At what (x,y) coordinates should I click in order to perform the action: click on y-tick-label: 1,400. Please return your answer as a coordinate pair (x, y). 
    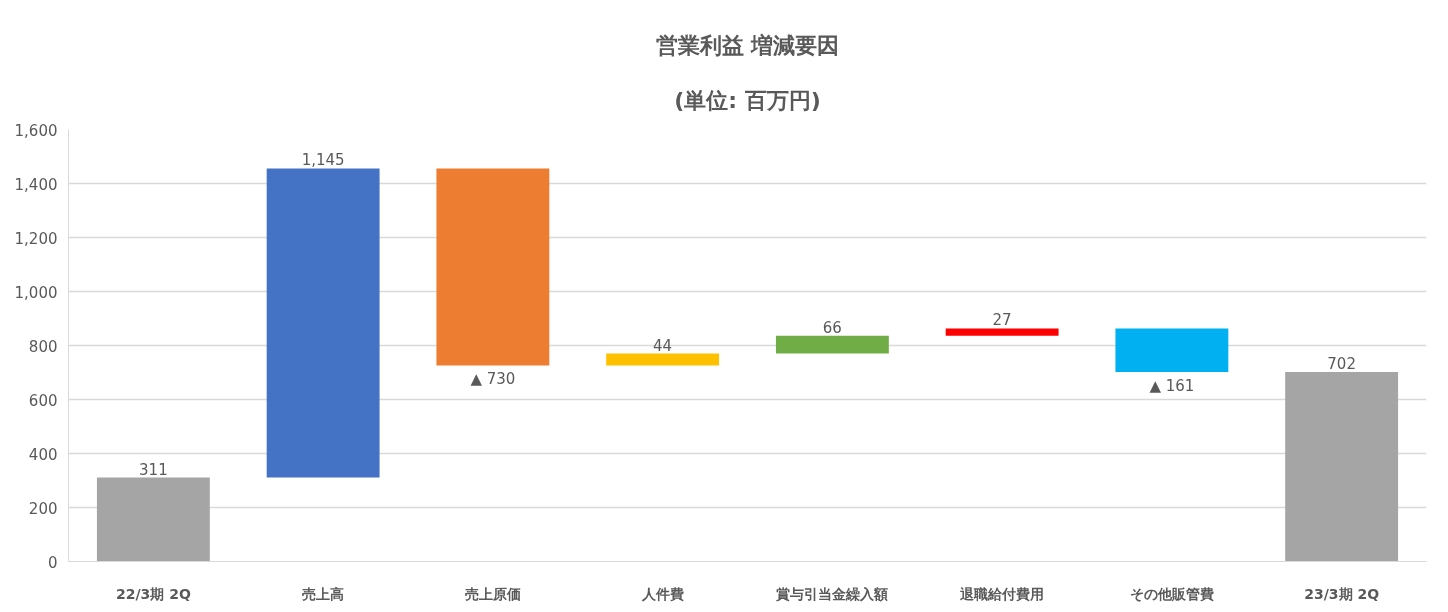
    Looking at the image, I should click on (36, 184).